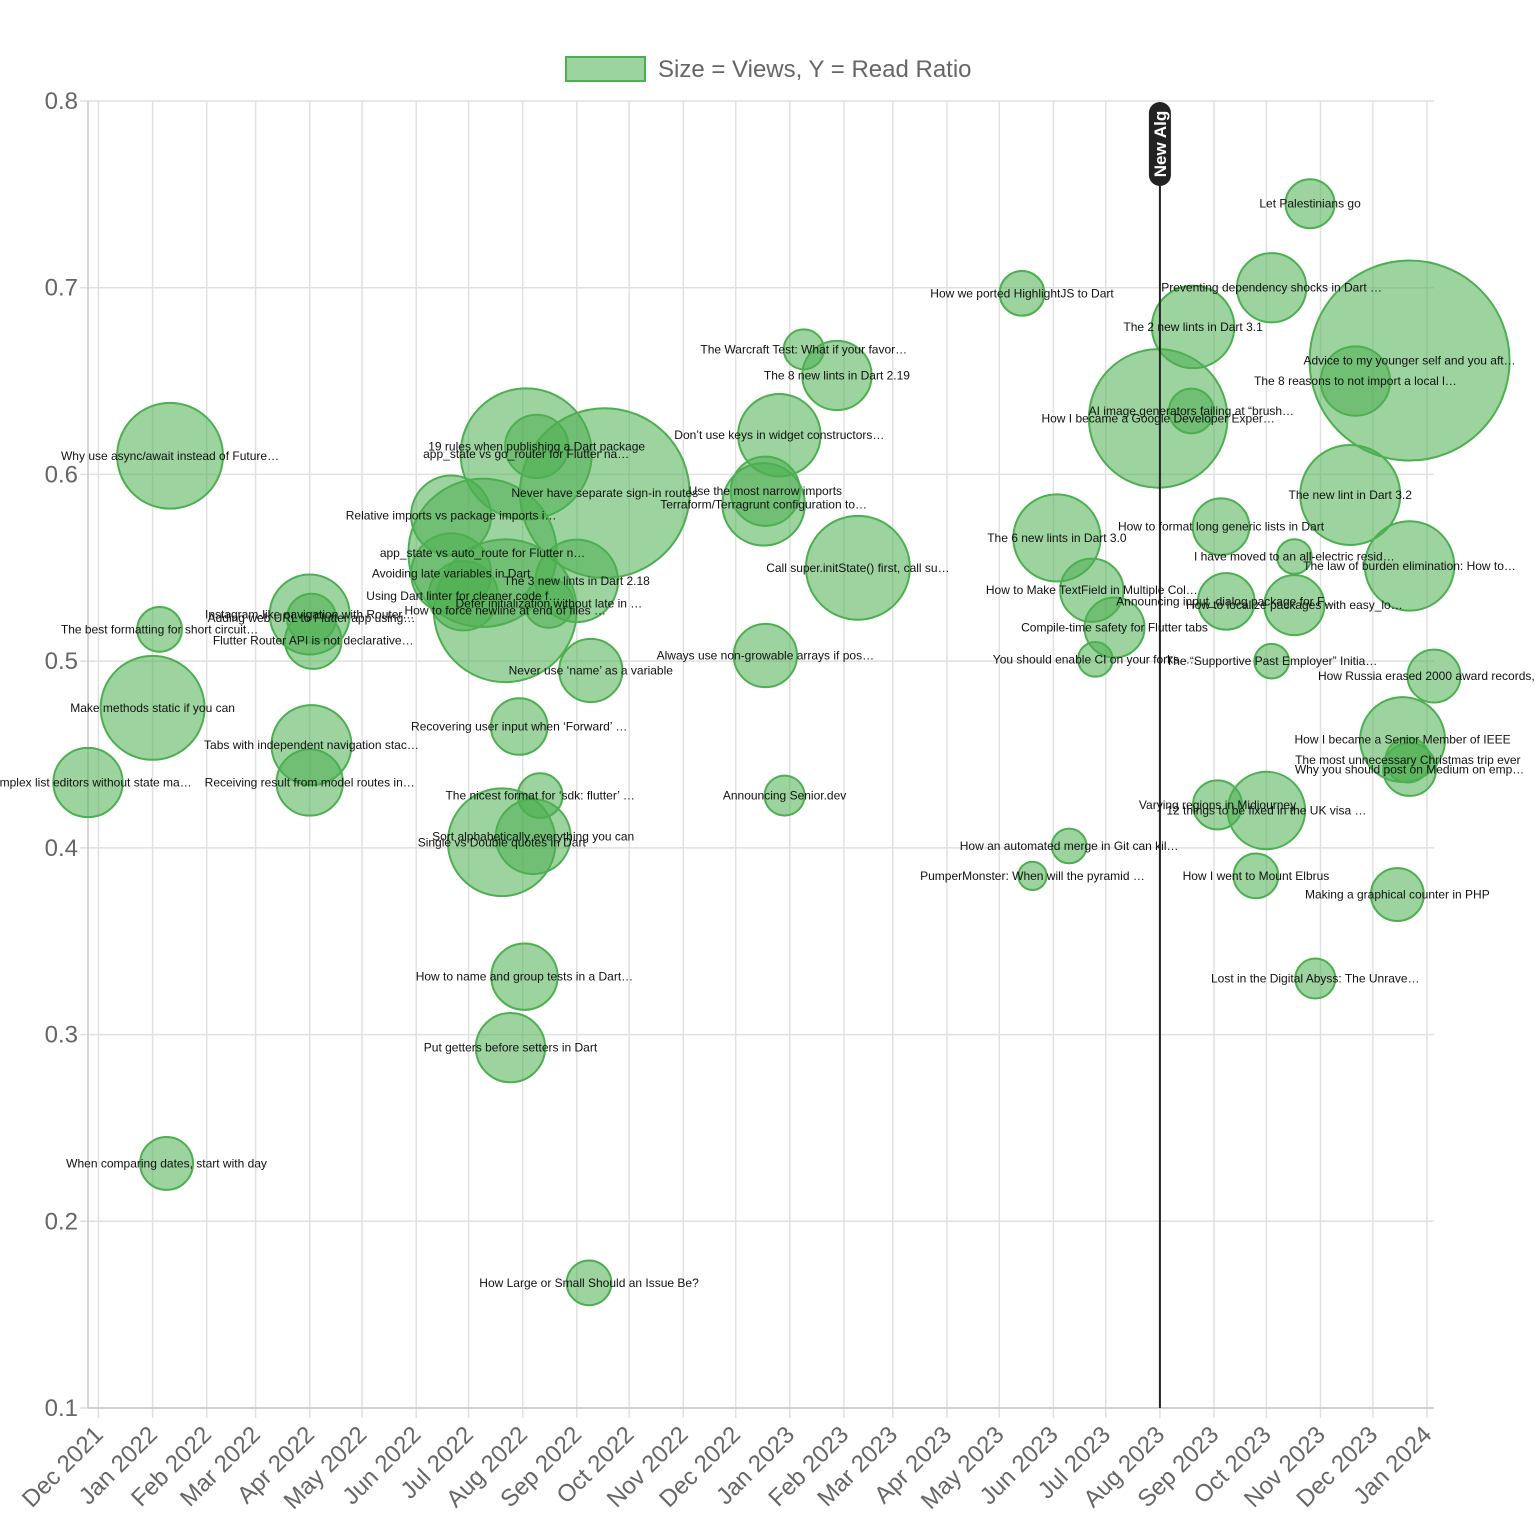  I want to click on new-alg-badge, so click(1159, 144).